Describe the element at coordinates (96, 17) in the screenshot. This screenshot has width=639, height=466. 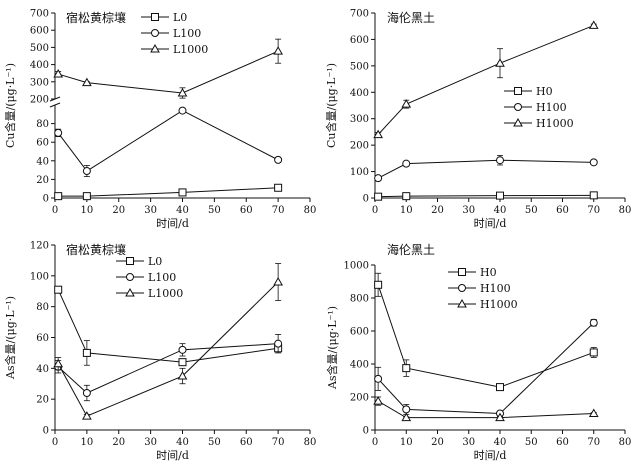
I see `chart-title: 宿松黄棕壤` at that location.